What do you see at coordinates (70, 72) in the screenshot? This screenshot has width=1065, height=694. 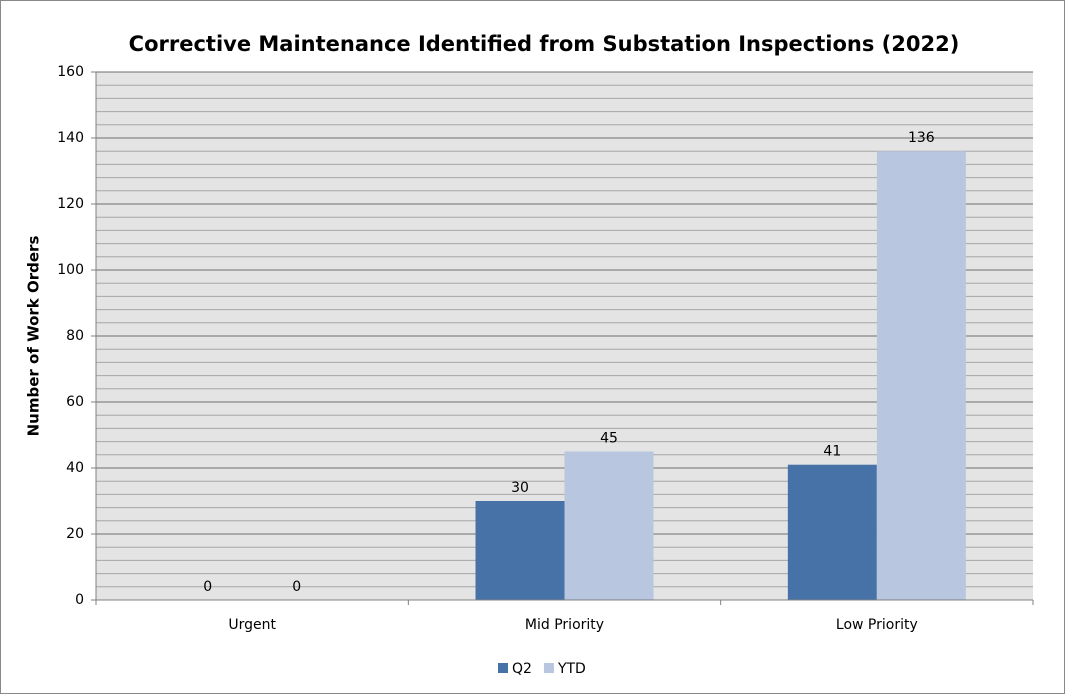 I see `y-tick-label: 160` at bounding box center [70, 72].